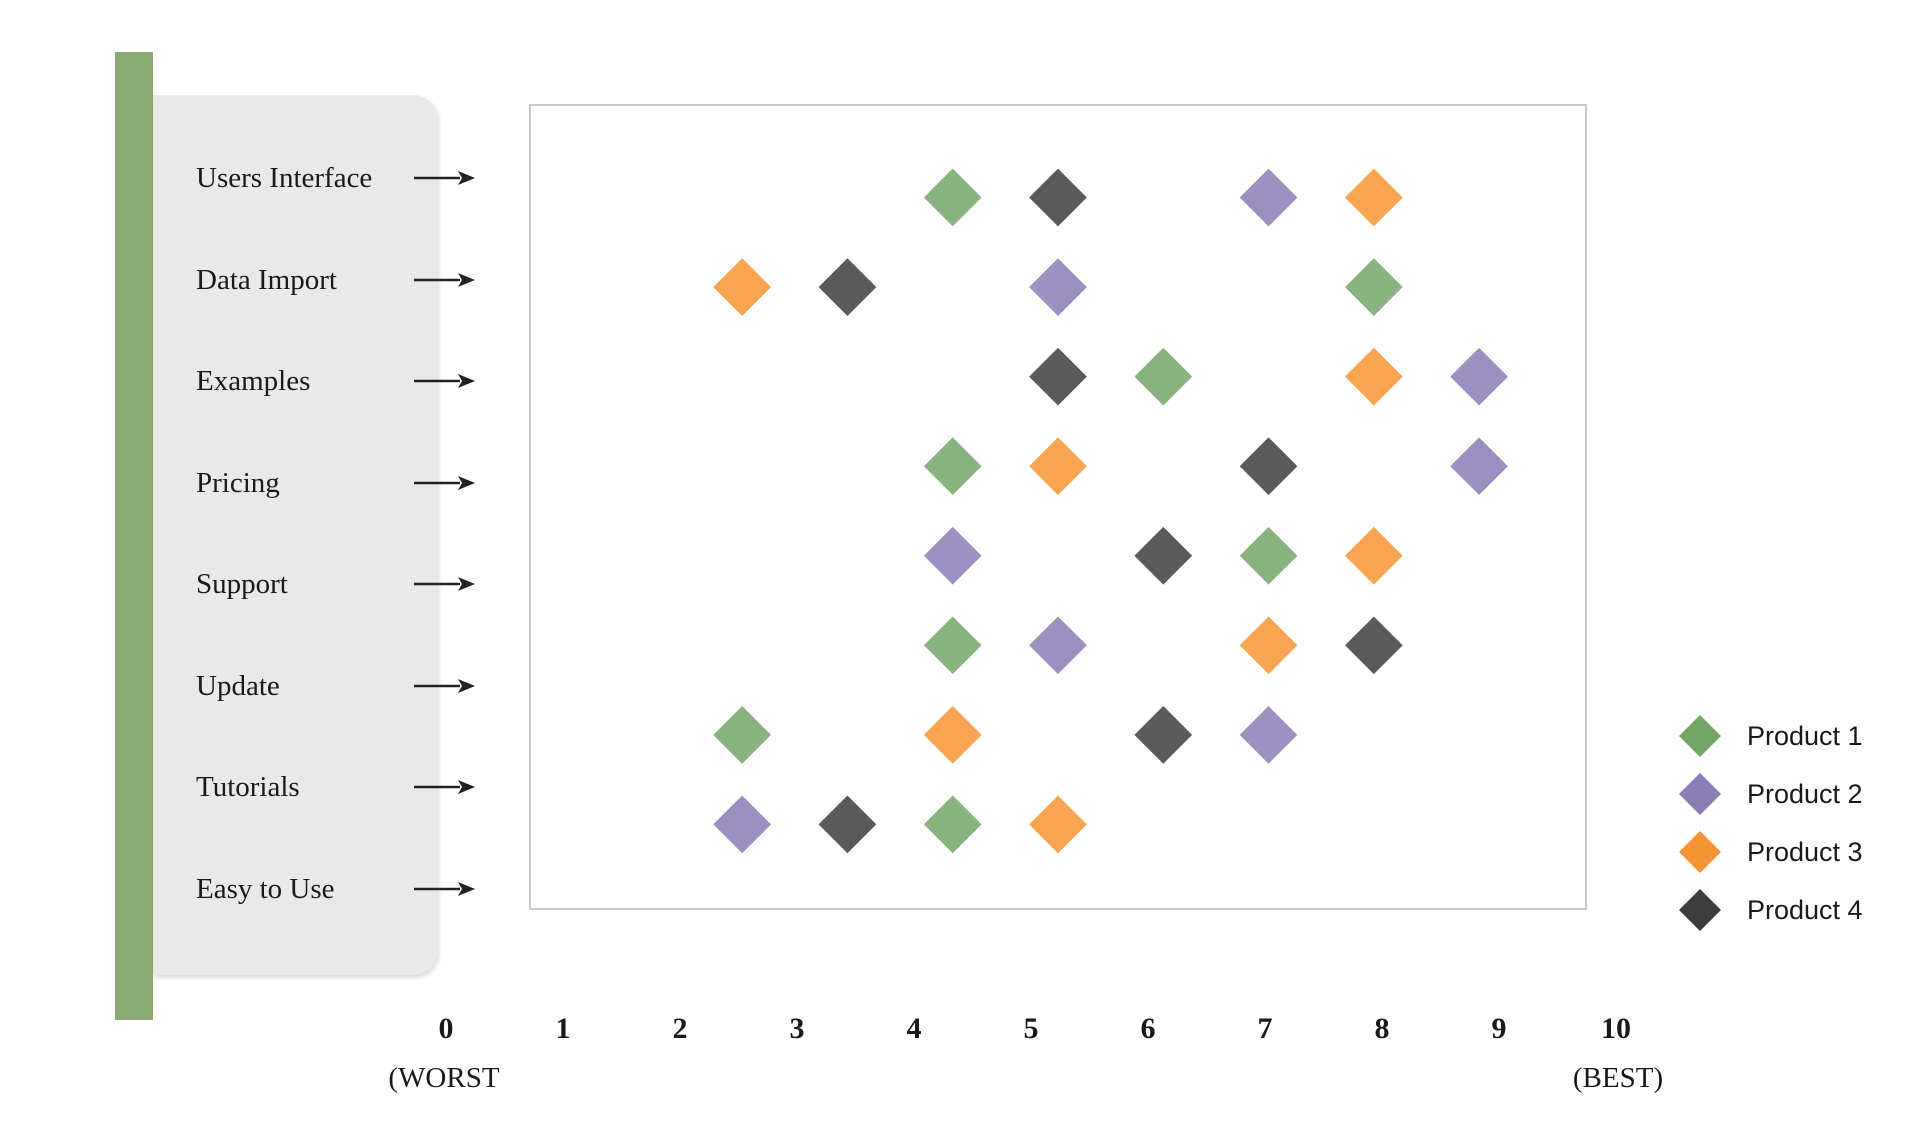  I want to click on category-label: Easy to Use, so click(265, 888).